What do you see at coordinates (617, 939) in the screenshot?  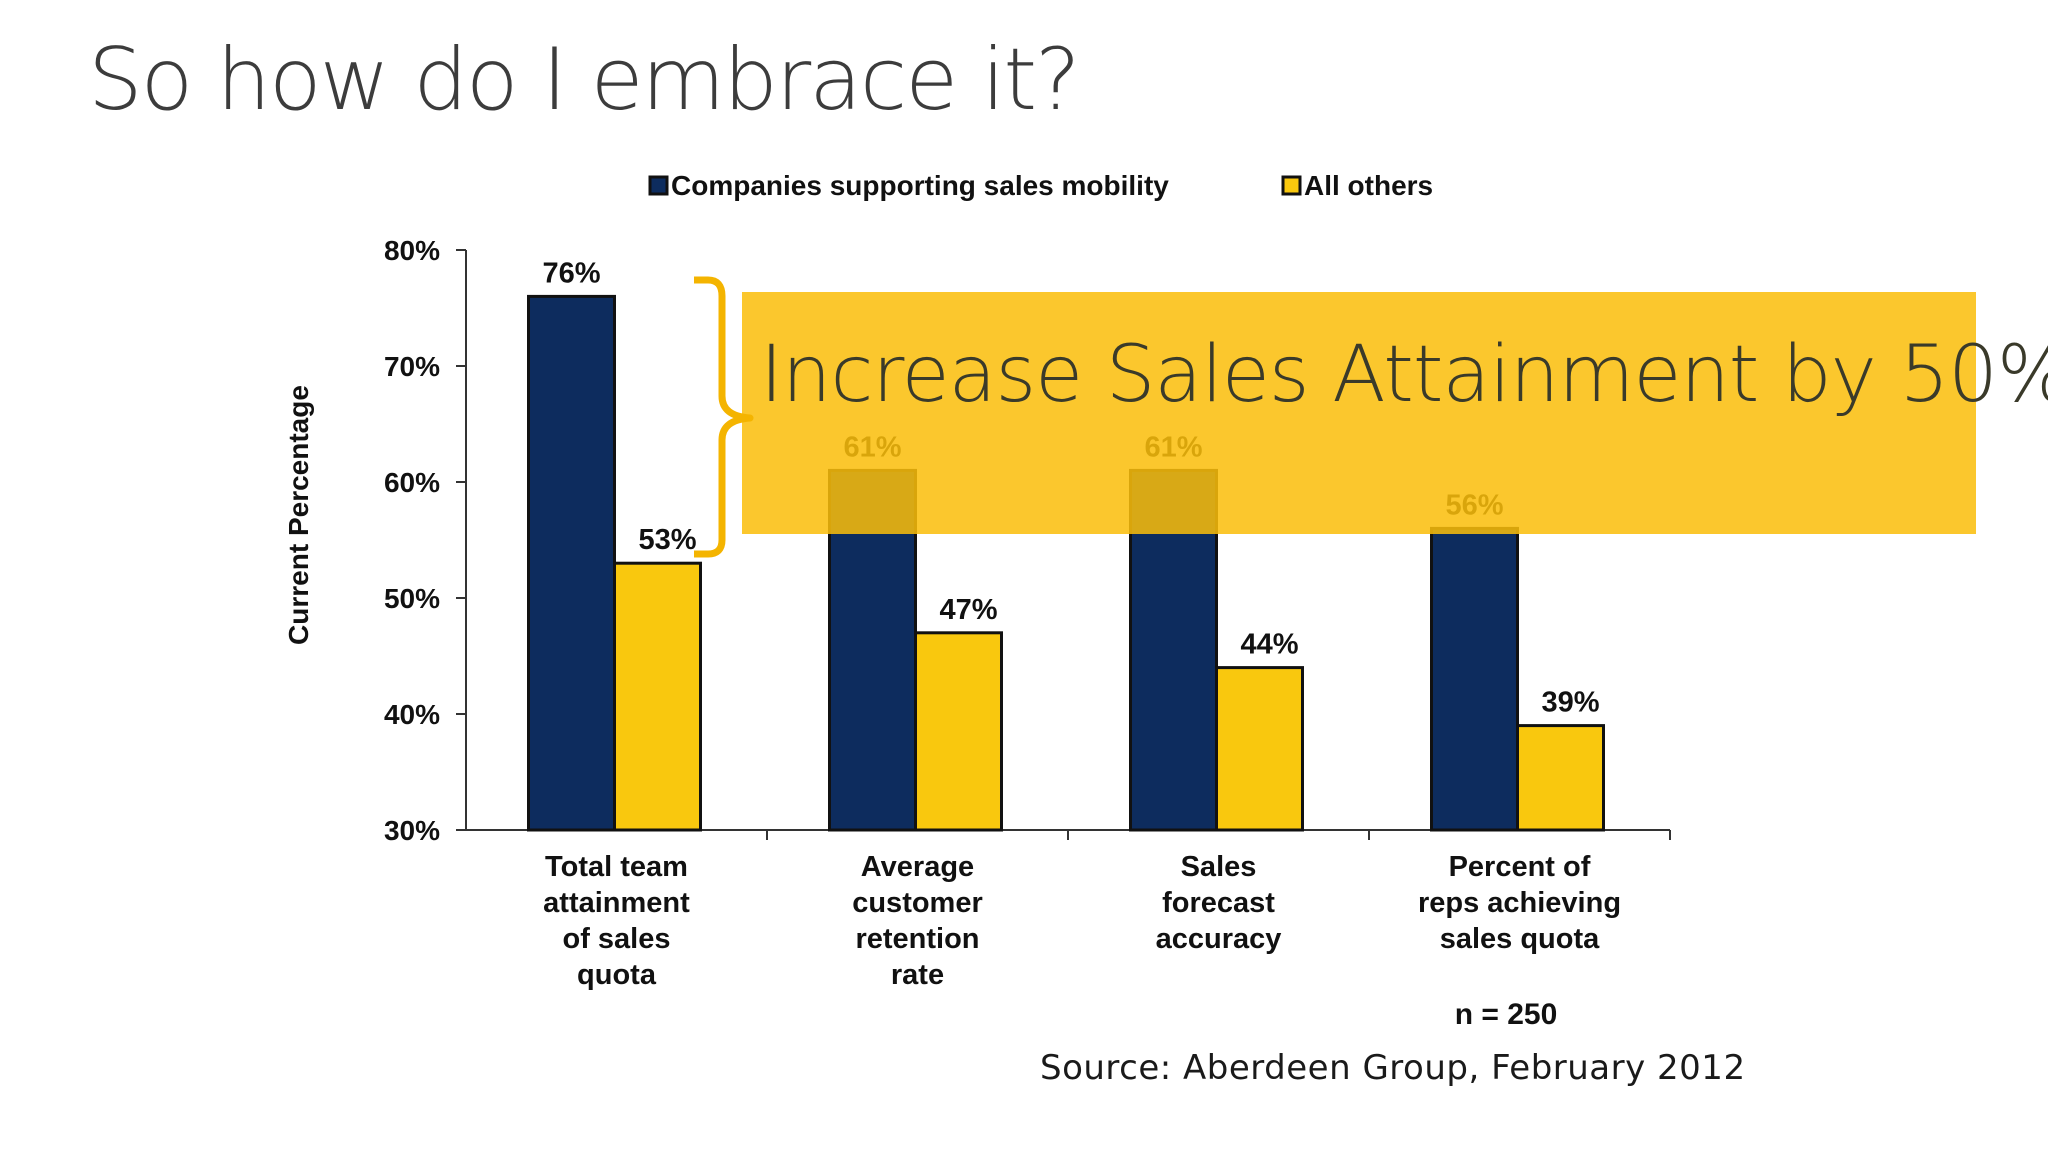 I see `category-label-line: of sales` at bounding box center [617, 939].